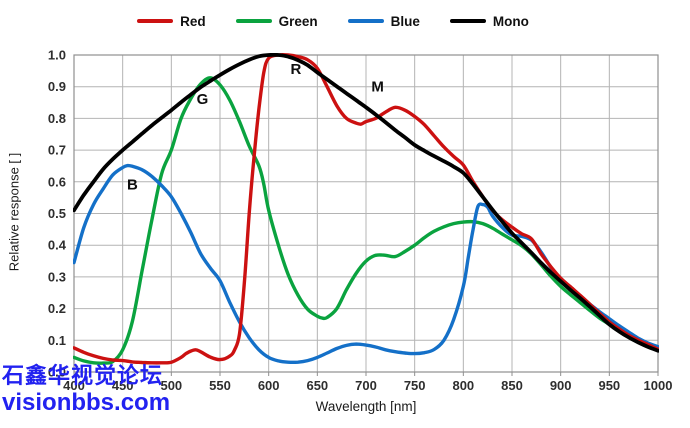 Image resolution: width=690 pixels, height=428 pixels. I want to click on x-tick-label: 1000, so click(658, 385).